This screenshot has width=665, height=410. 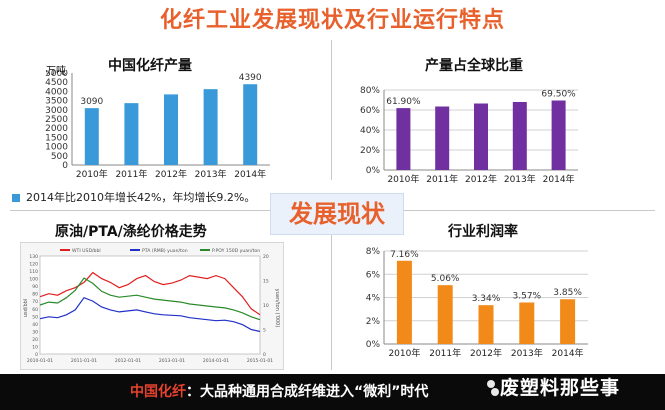 What do you see at coordinates (56, 92) in the screenshot?
I see `y-tick-label: 4000` at bounding box center [56, 92].